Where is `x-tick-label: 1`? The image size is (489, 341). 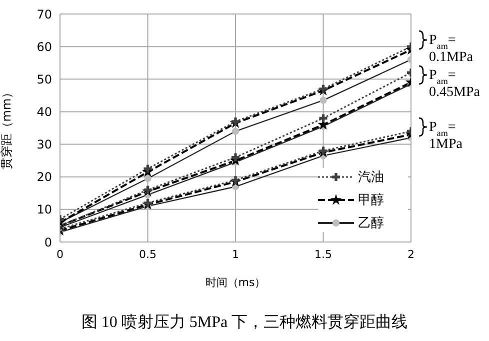
x-tick-label: 1 is located at coordinates (235, 254).